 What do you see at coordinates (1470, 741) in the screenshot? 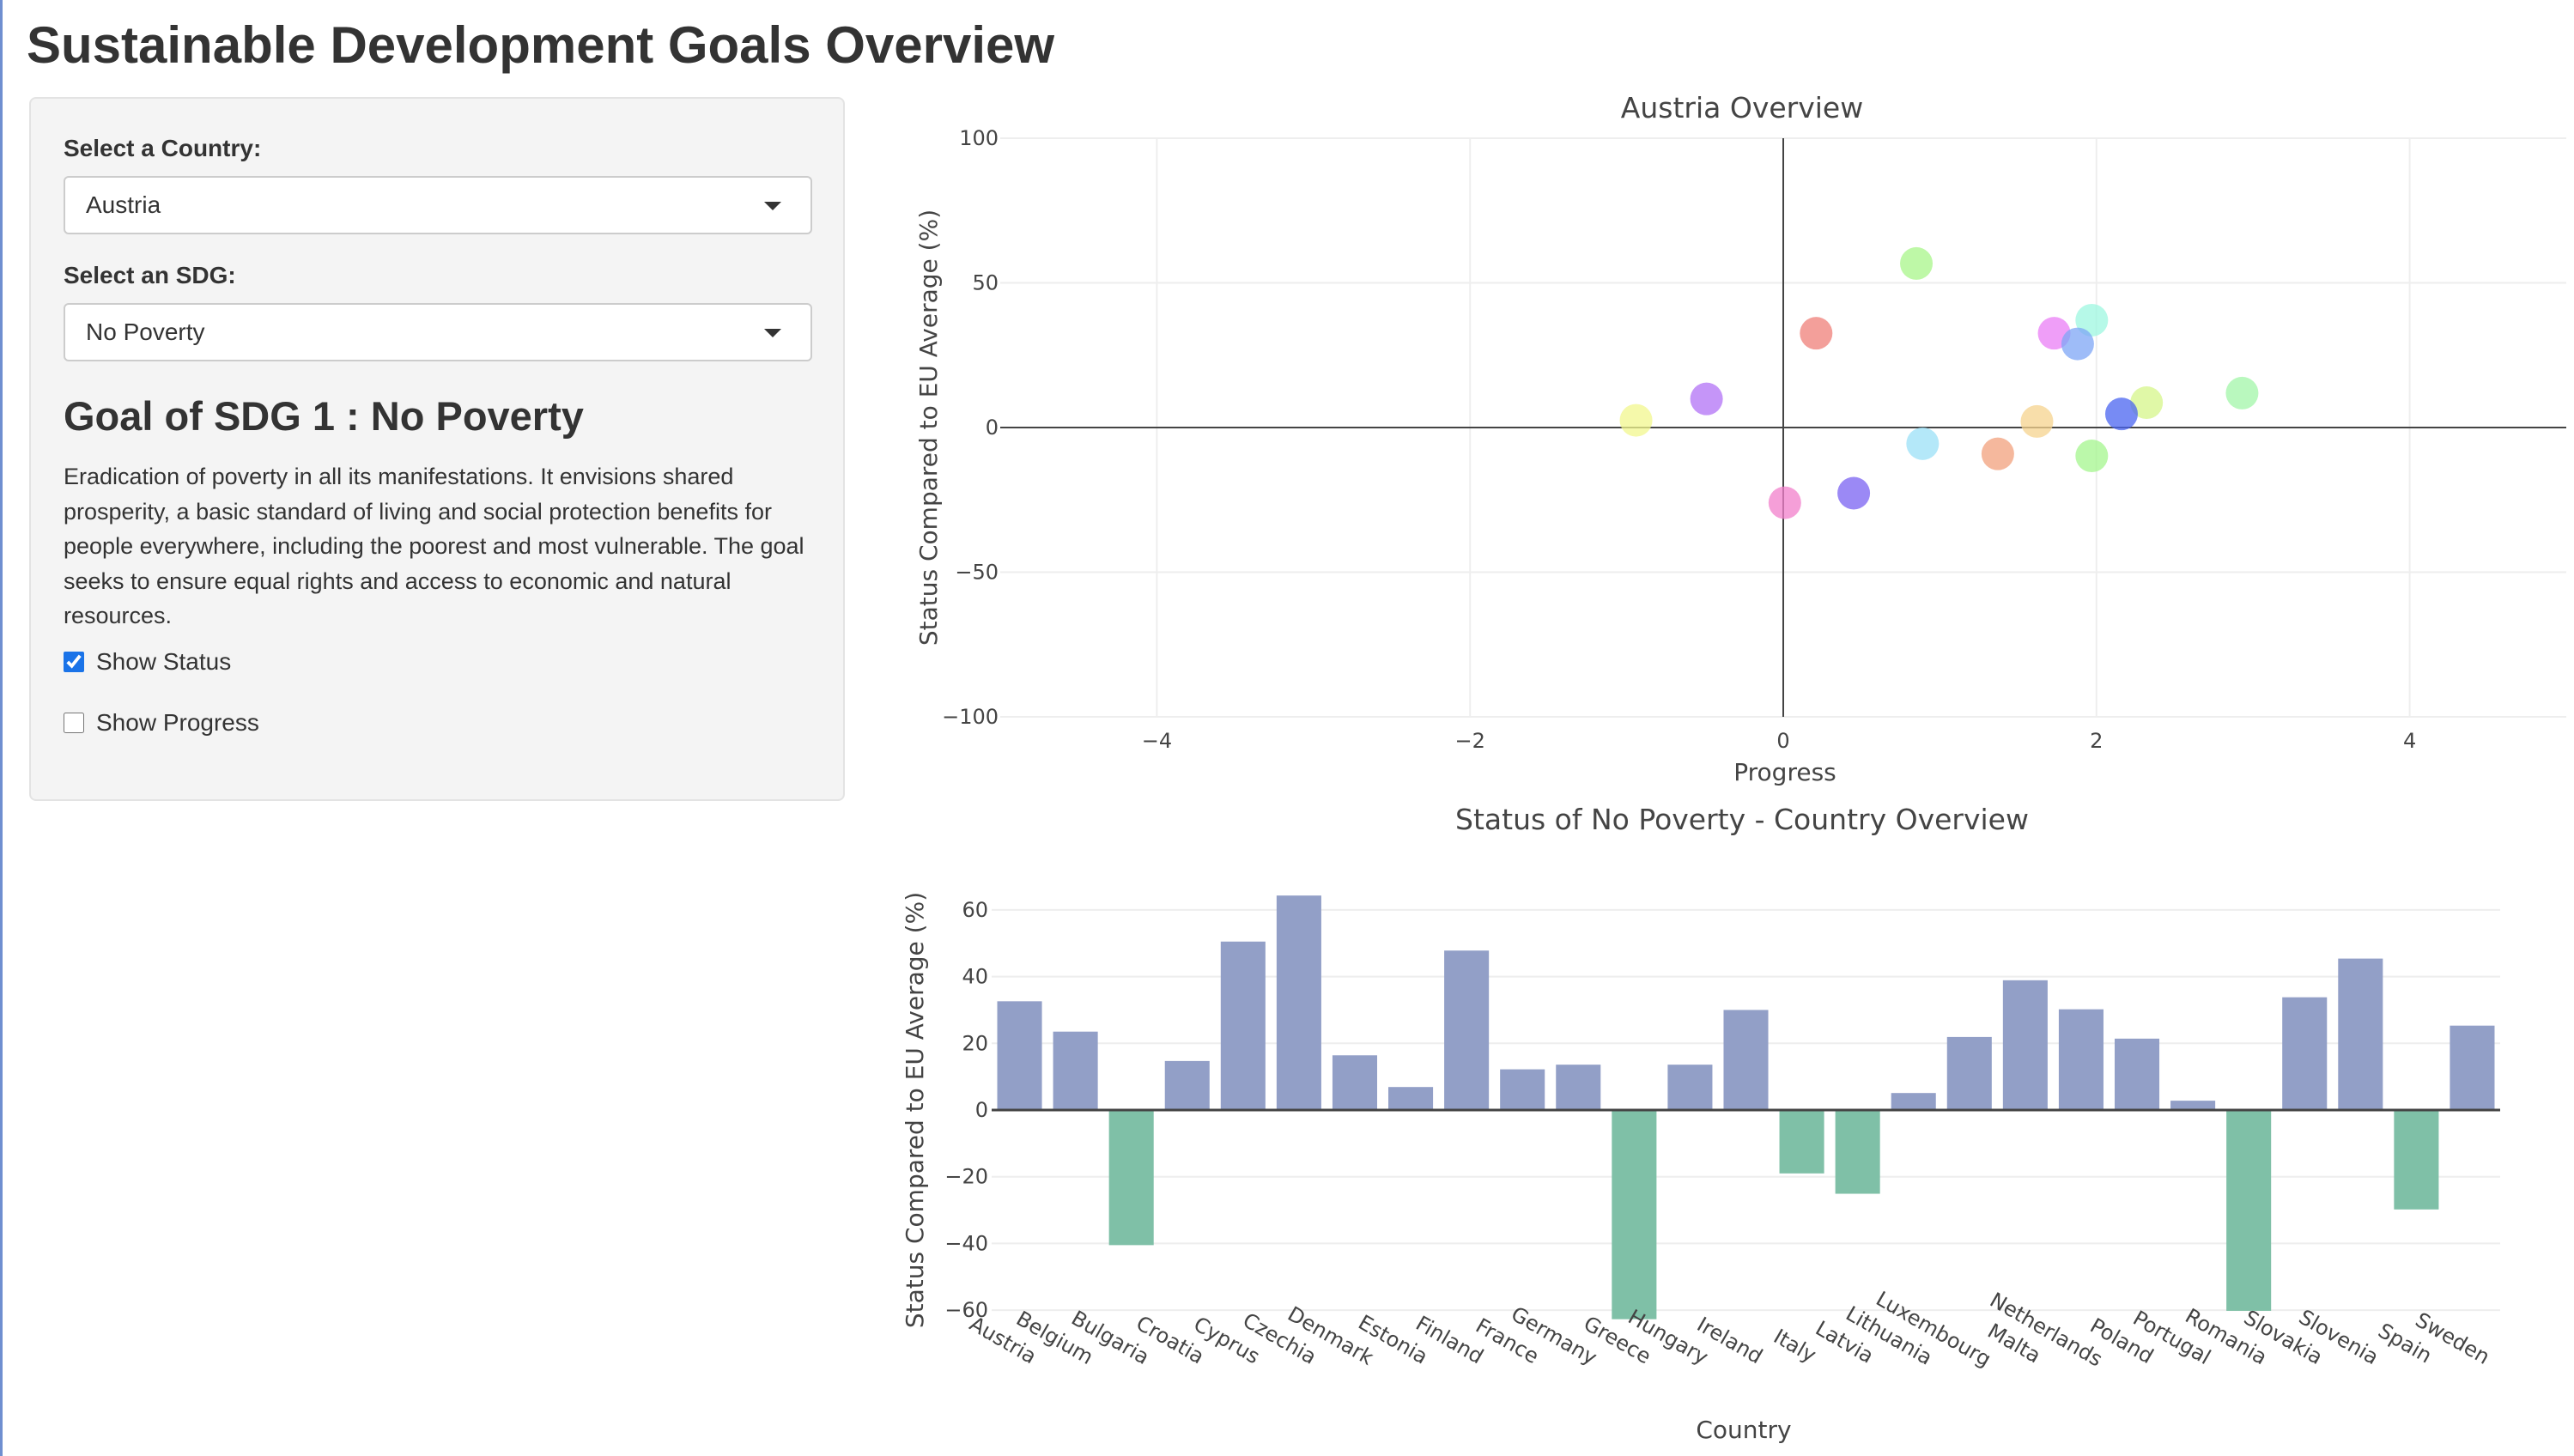
I see `x-tick-label: −2` at bounding box center [1470, 741].